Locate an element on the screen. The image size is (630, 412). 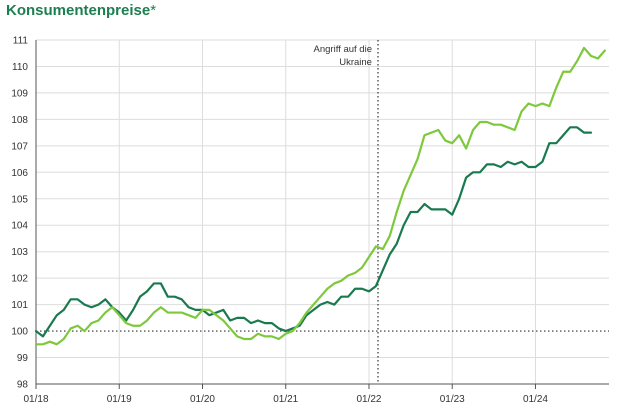
y-tick-label: 103 is located at coordinates (19, 252).